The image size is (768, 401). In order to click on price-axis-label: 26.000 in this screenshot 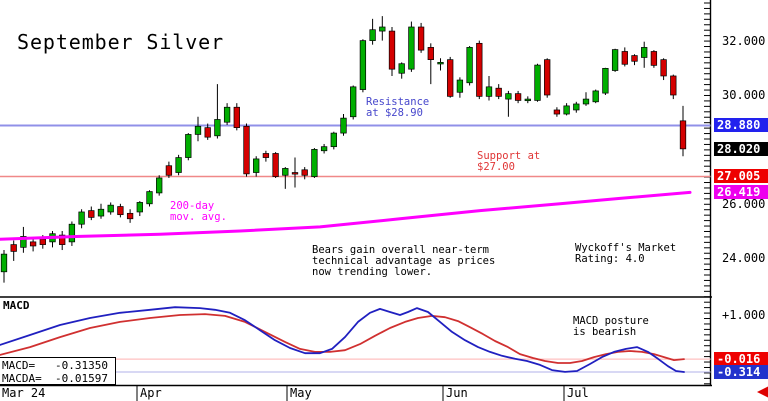, I will do `click(744, 203)`.